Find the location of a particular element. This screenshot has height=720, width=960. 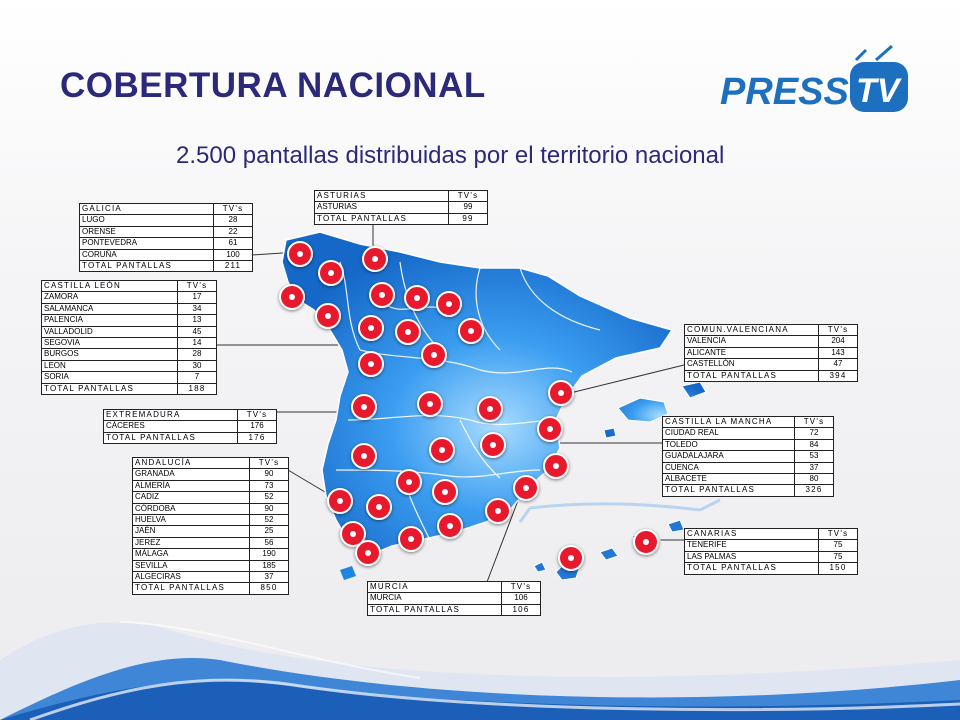

table-cell: 52 is located at coordinates (269, 519).